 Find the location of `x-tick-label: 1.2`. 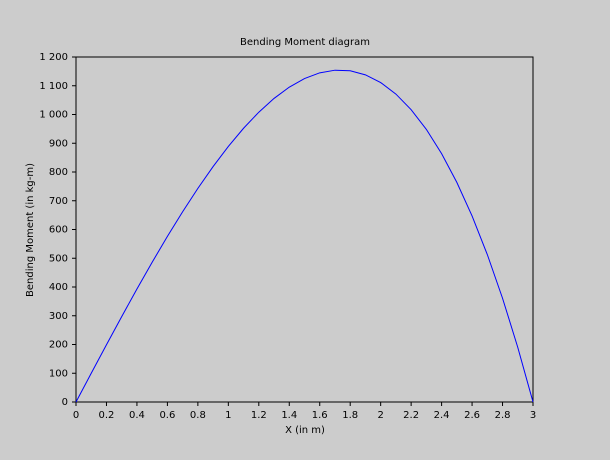

x-tick-label: 1.2 is located at coordinates (259, 415).